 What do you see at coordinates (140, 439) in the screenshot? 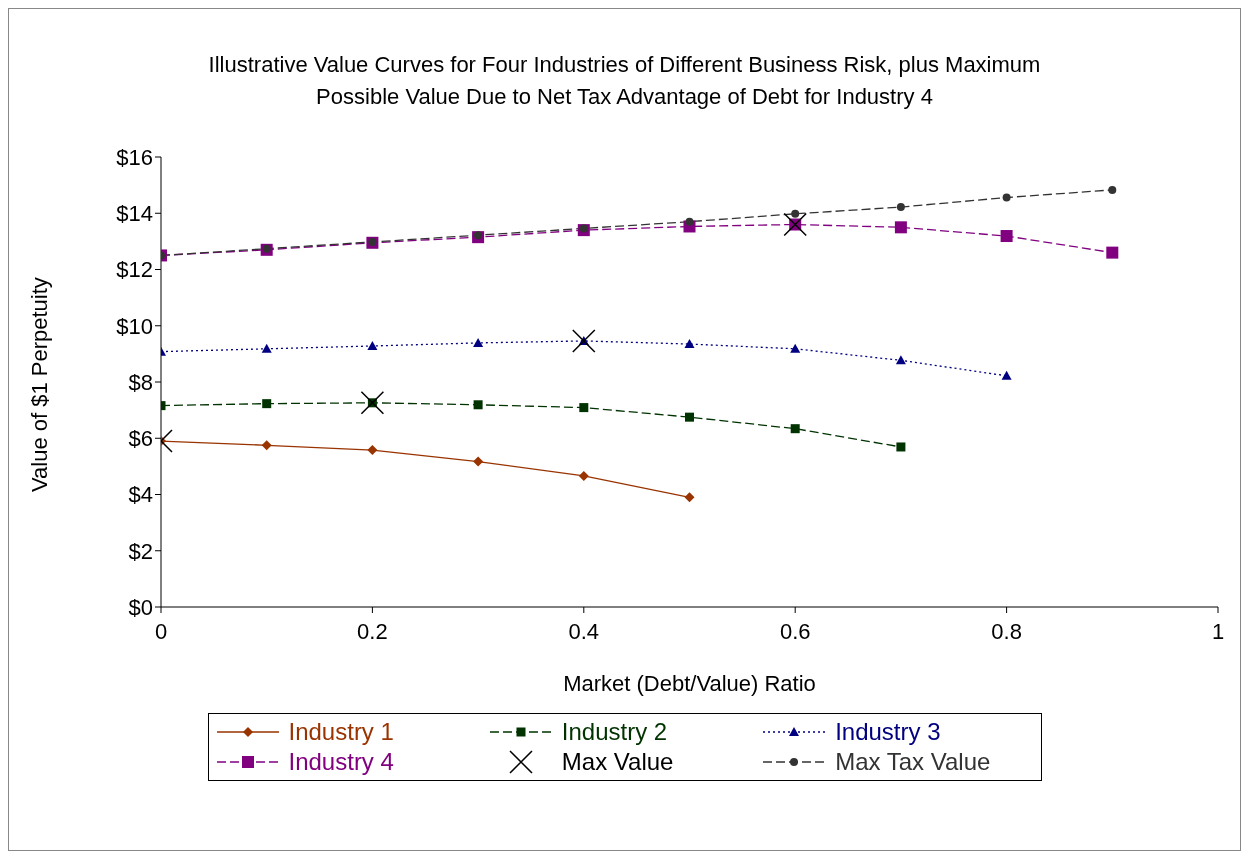
I see `y-tick-label: $6` at bounding box center [140, 439].